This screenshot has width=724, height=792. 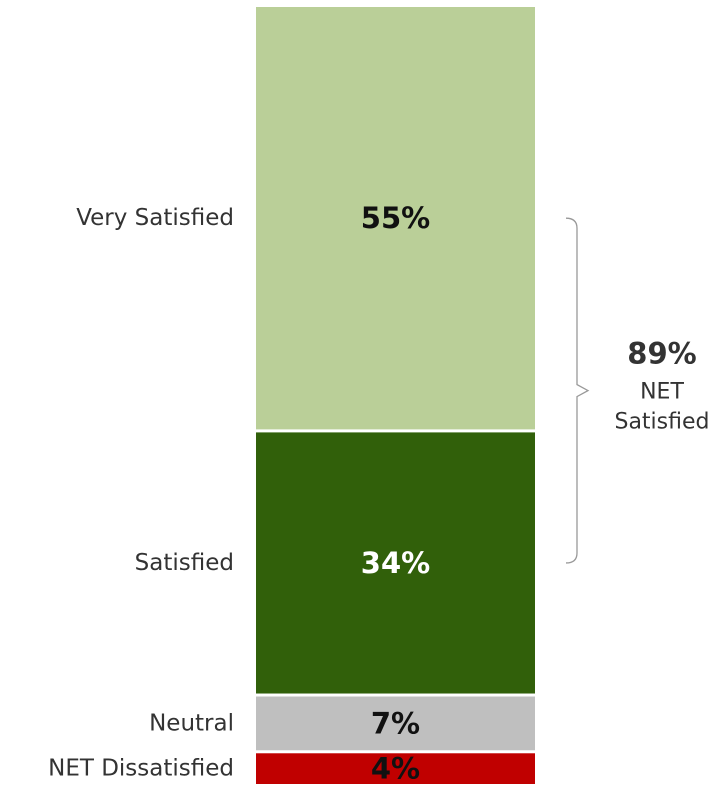 I want to click on bar-segment-net-dissatisfied, so click(x=395, y=768).